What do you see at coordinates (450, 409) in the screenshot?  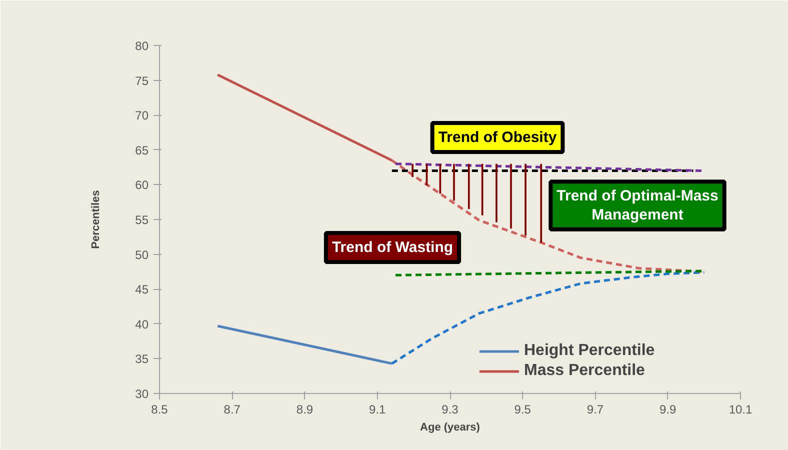 I see `x-tick-label: 9.3` at bounding box center [450, 409].